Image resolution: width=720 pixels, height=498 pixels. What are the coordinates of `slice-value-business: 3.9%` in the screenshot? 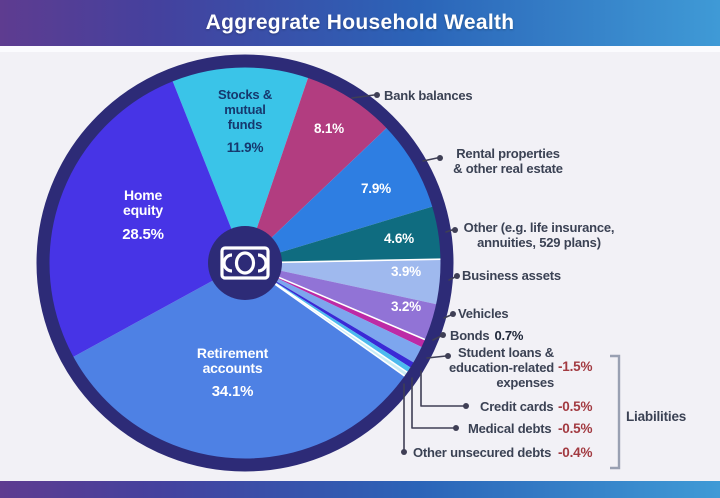 It's located at (406, 271).